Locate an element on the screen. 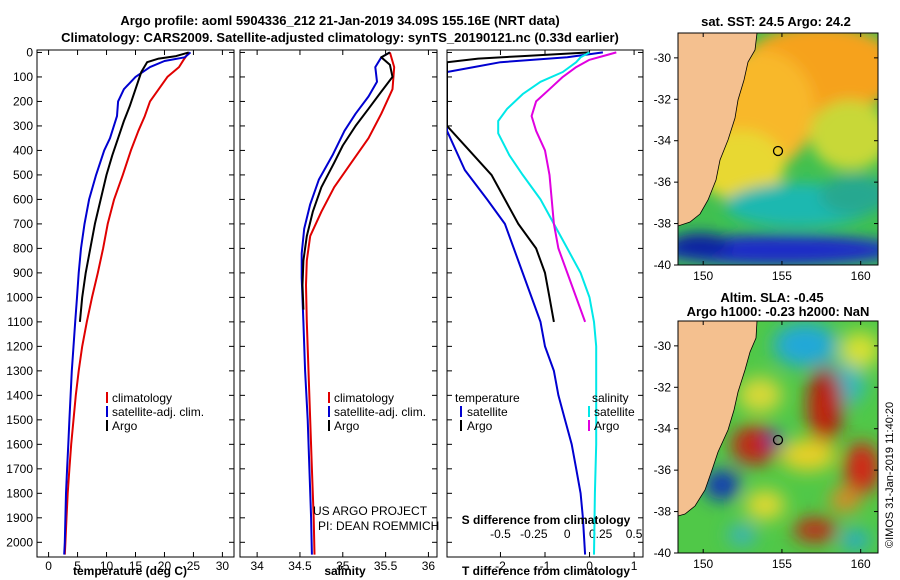  depth-tick-label: 900 is located at coordinates (23, 273).